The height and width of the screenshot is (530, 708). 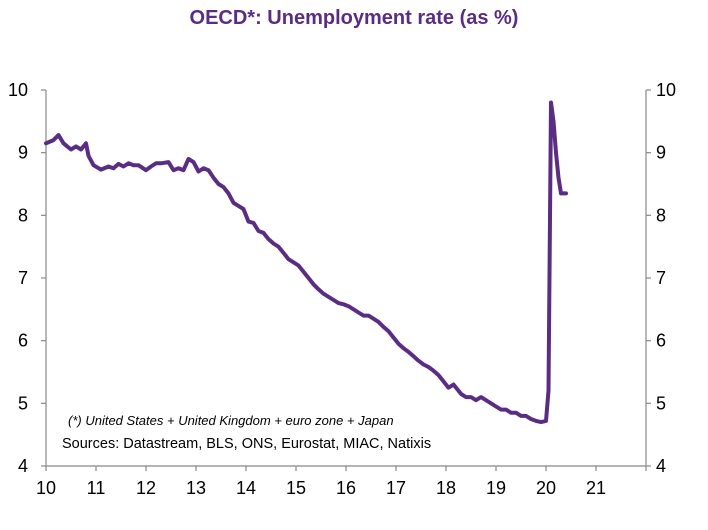 I want to click on x-tick-label: 18, so click(x=446, y=488).